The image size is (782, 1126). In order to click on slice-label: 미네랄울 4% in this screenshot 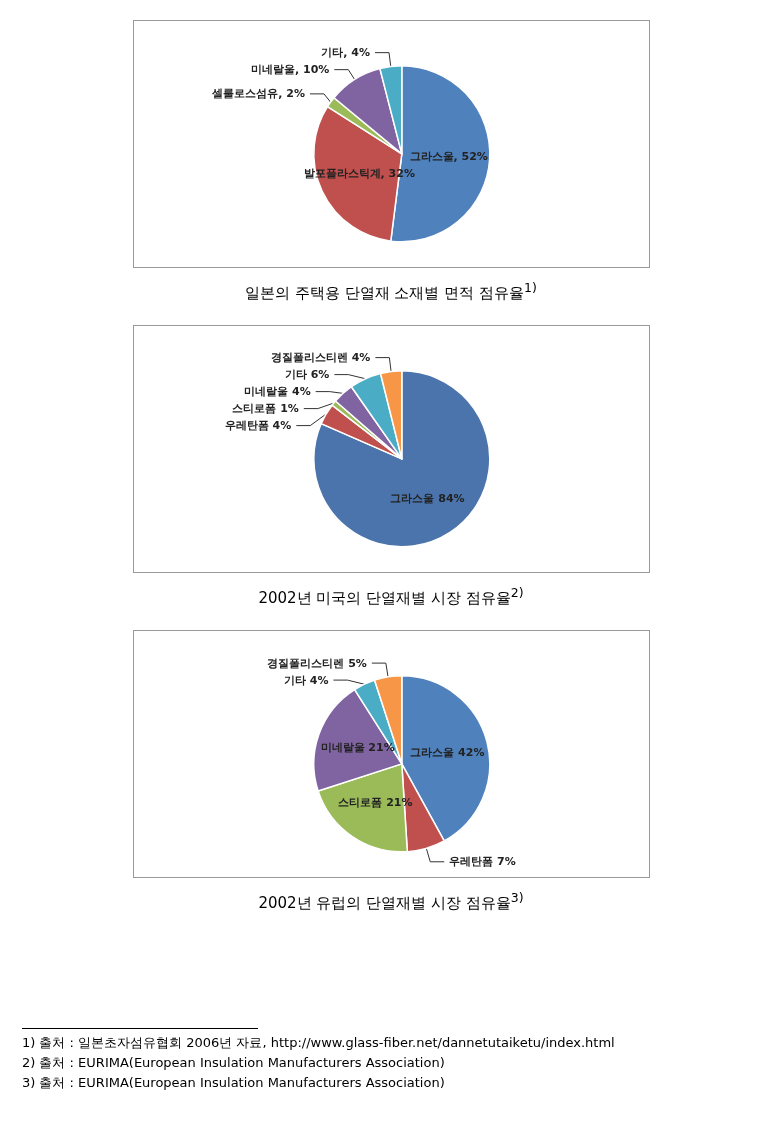, I will do `click(277, 392)`.